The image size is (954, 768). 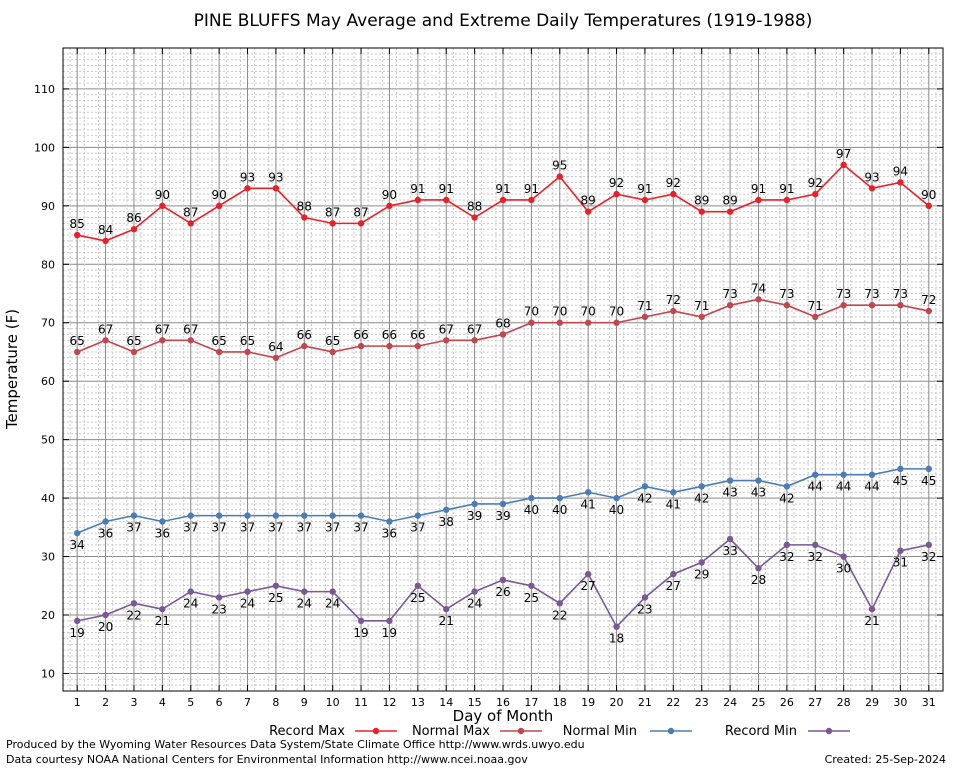 What do you see at coordinates (627, 731) in the screenshot?
I see `legend-item: Normal Min` at bounding box center [627, 731].